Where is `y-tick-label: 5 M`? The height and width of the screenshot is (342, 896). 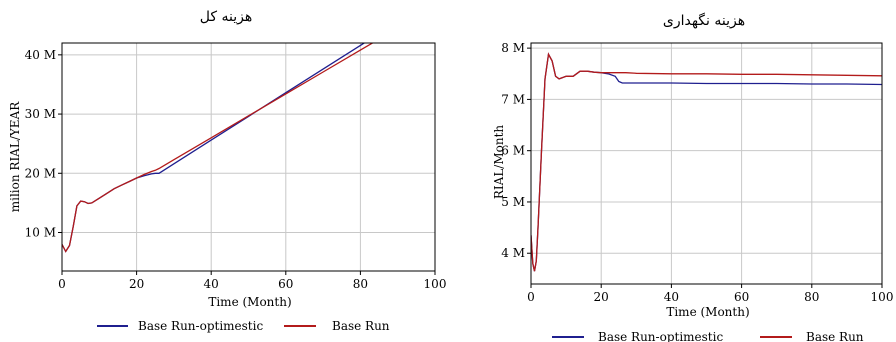 y-tick-label: 5 M is located at coordinates (513, 202).